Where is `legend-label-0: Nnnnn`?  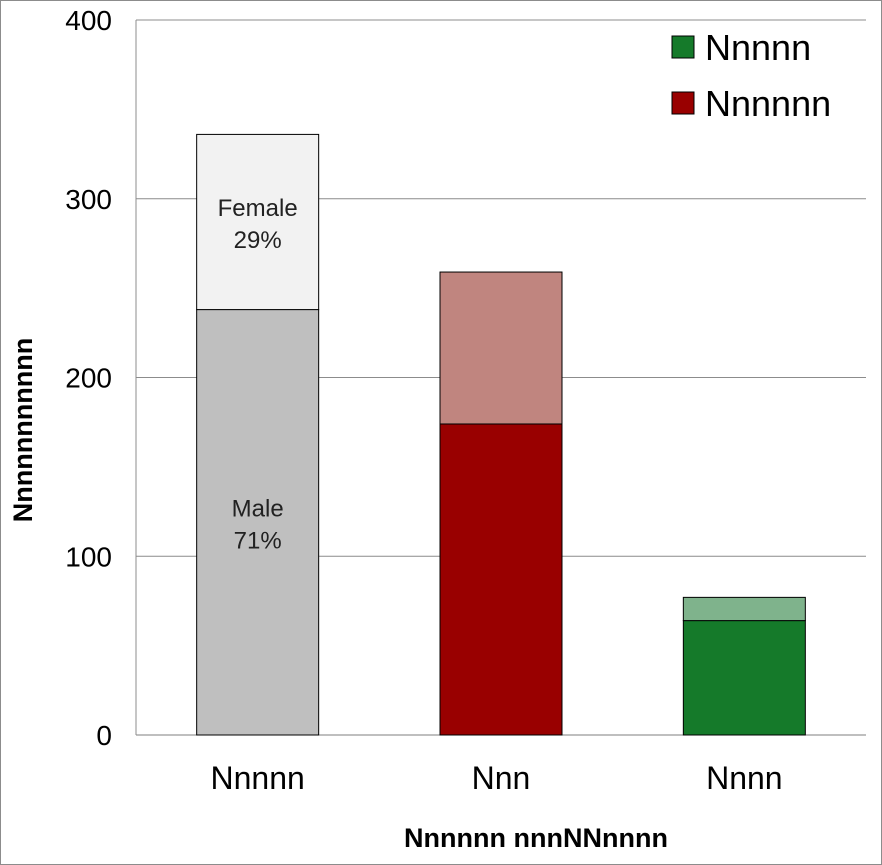 legend-label-0: Nnnnn is located at coordinates (758, 47).